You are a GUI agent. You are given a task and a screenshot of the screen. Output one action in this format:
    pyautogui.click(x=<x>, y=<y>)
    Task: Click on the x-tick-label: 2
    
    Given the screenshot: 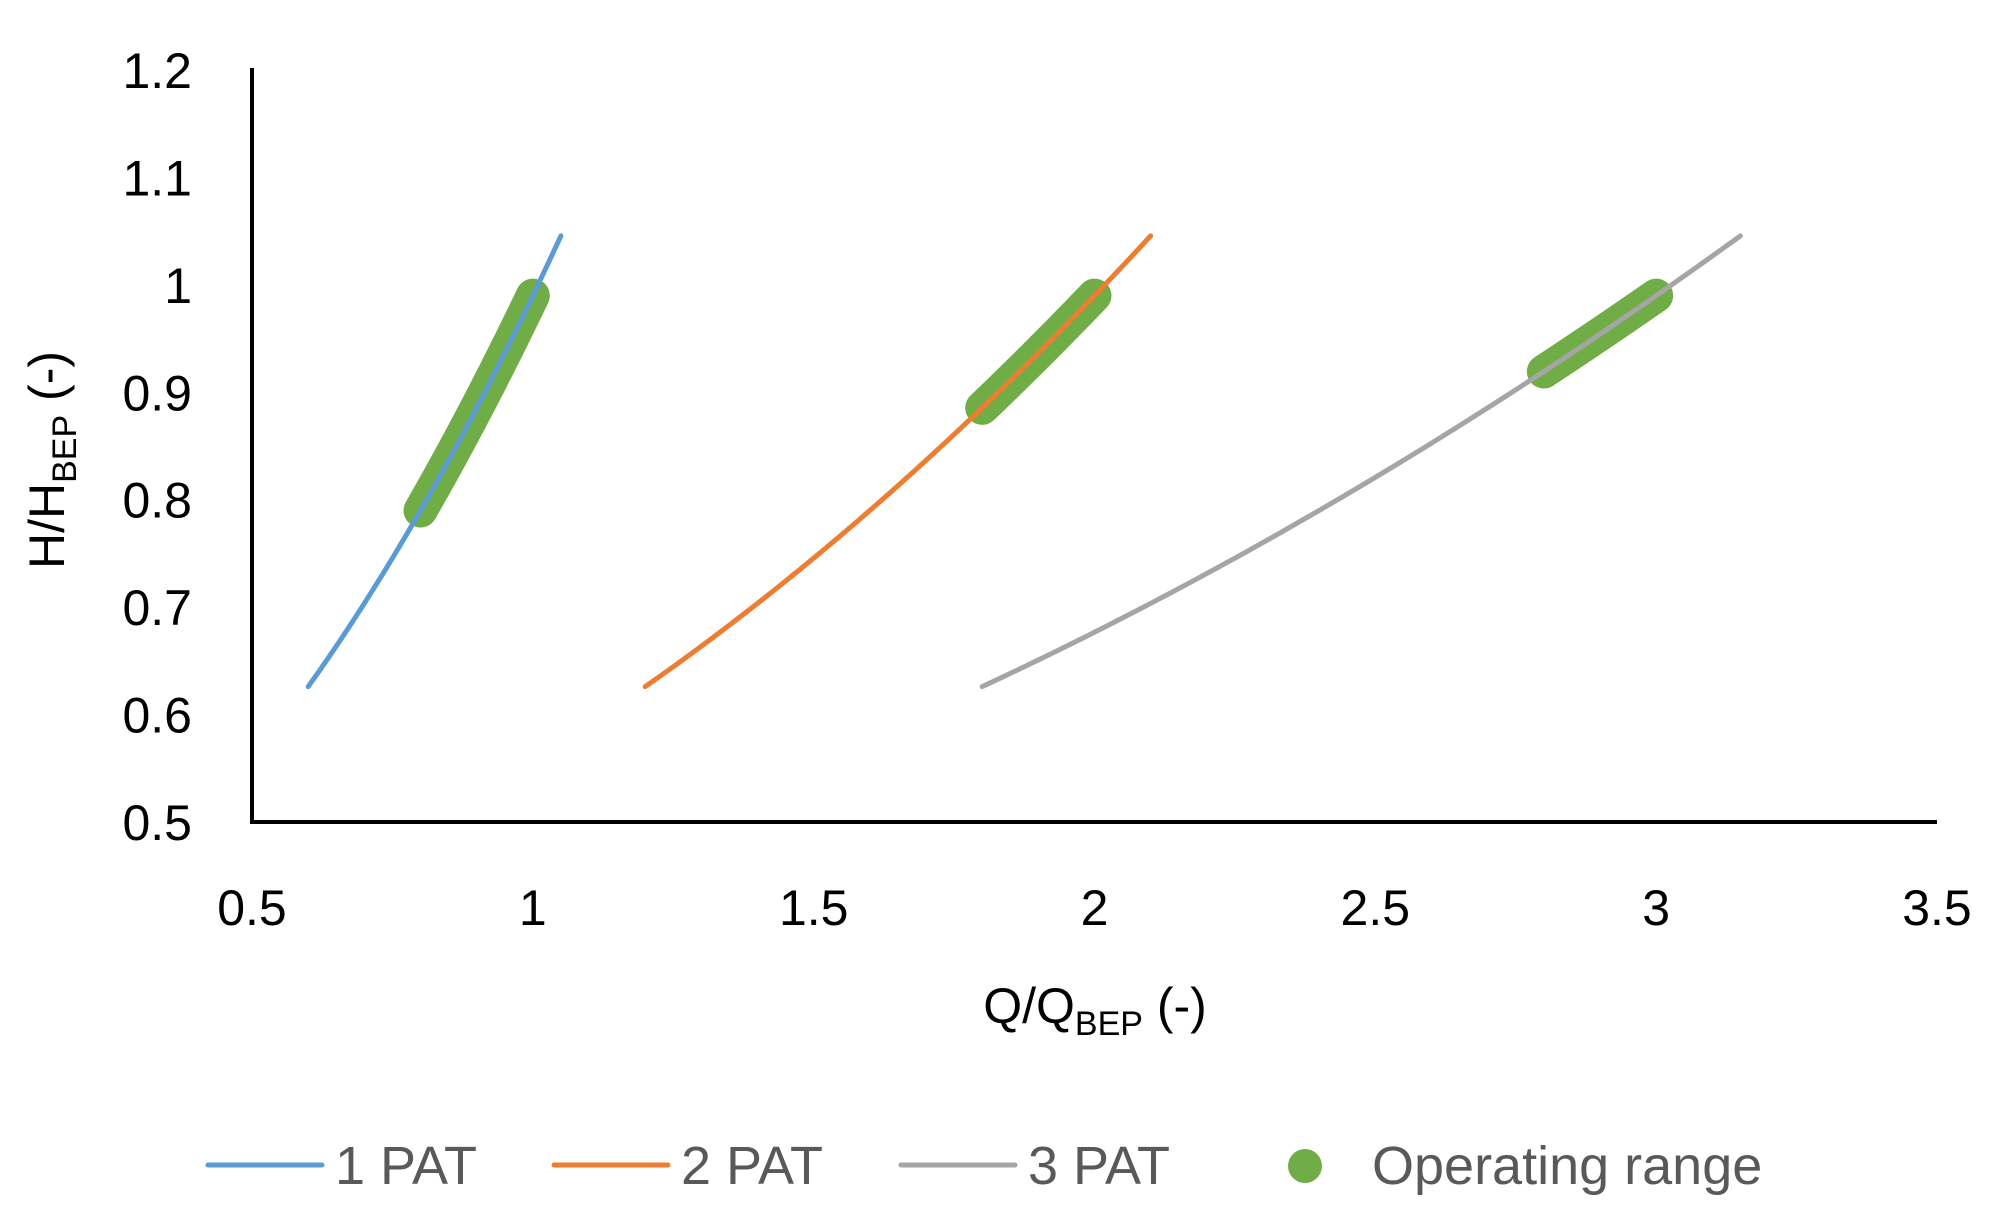 What is the action you would take?
    pyautogui.click(x=1095, y=908)
    